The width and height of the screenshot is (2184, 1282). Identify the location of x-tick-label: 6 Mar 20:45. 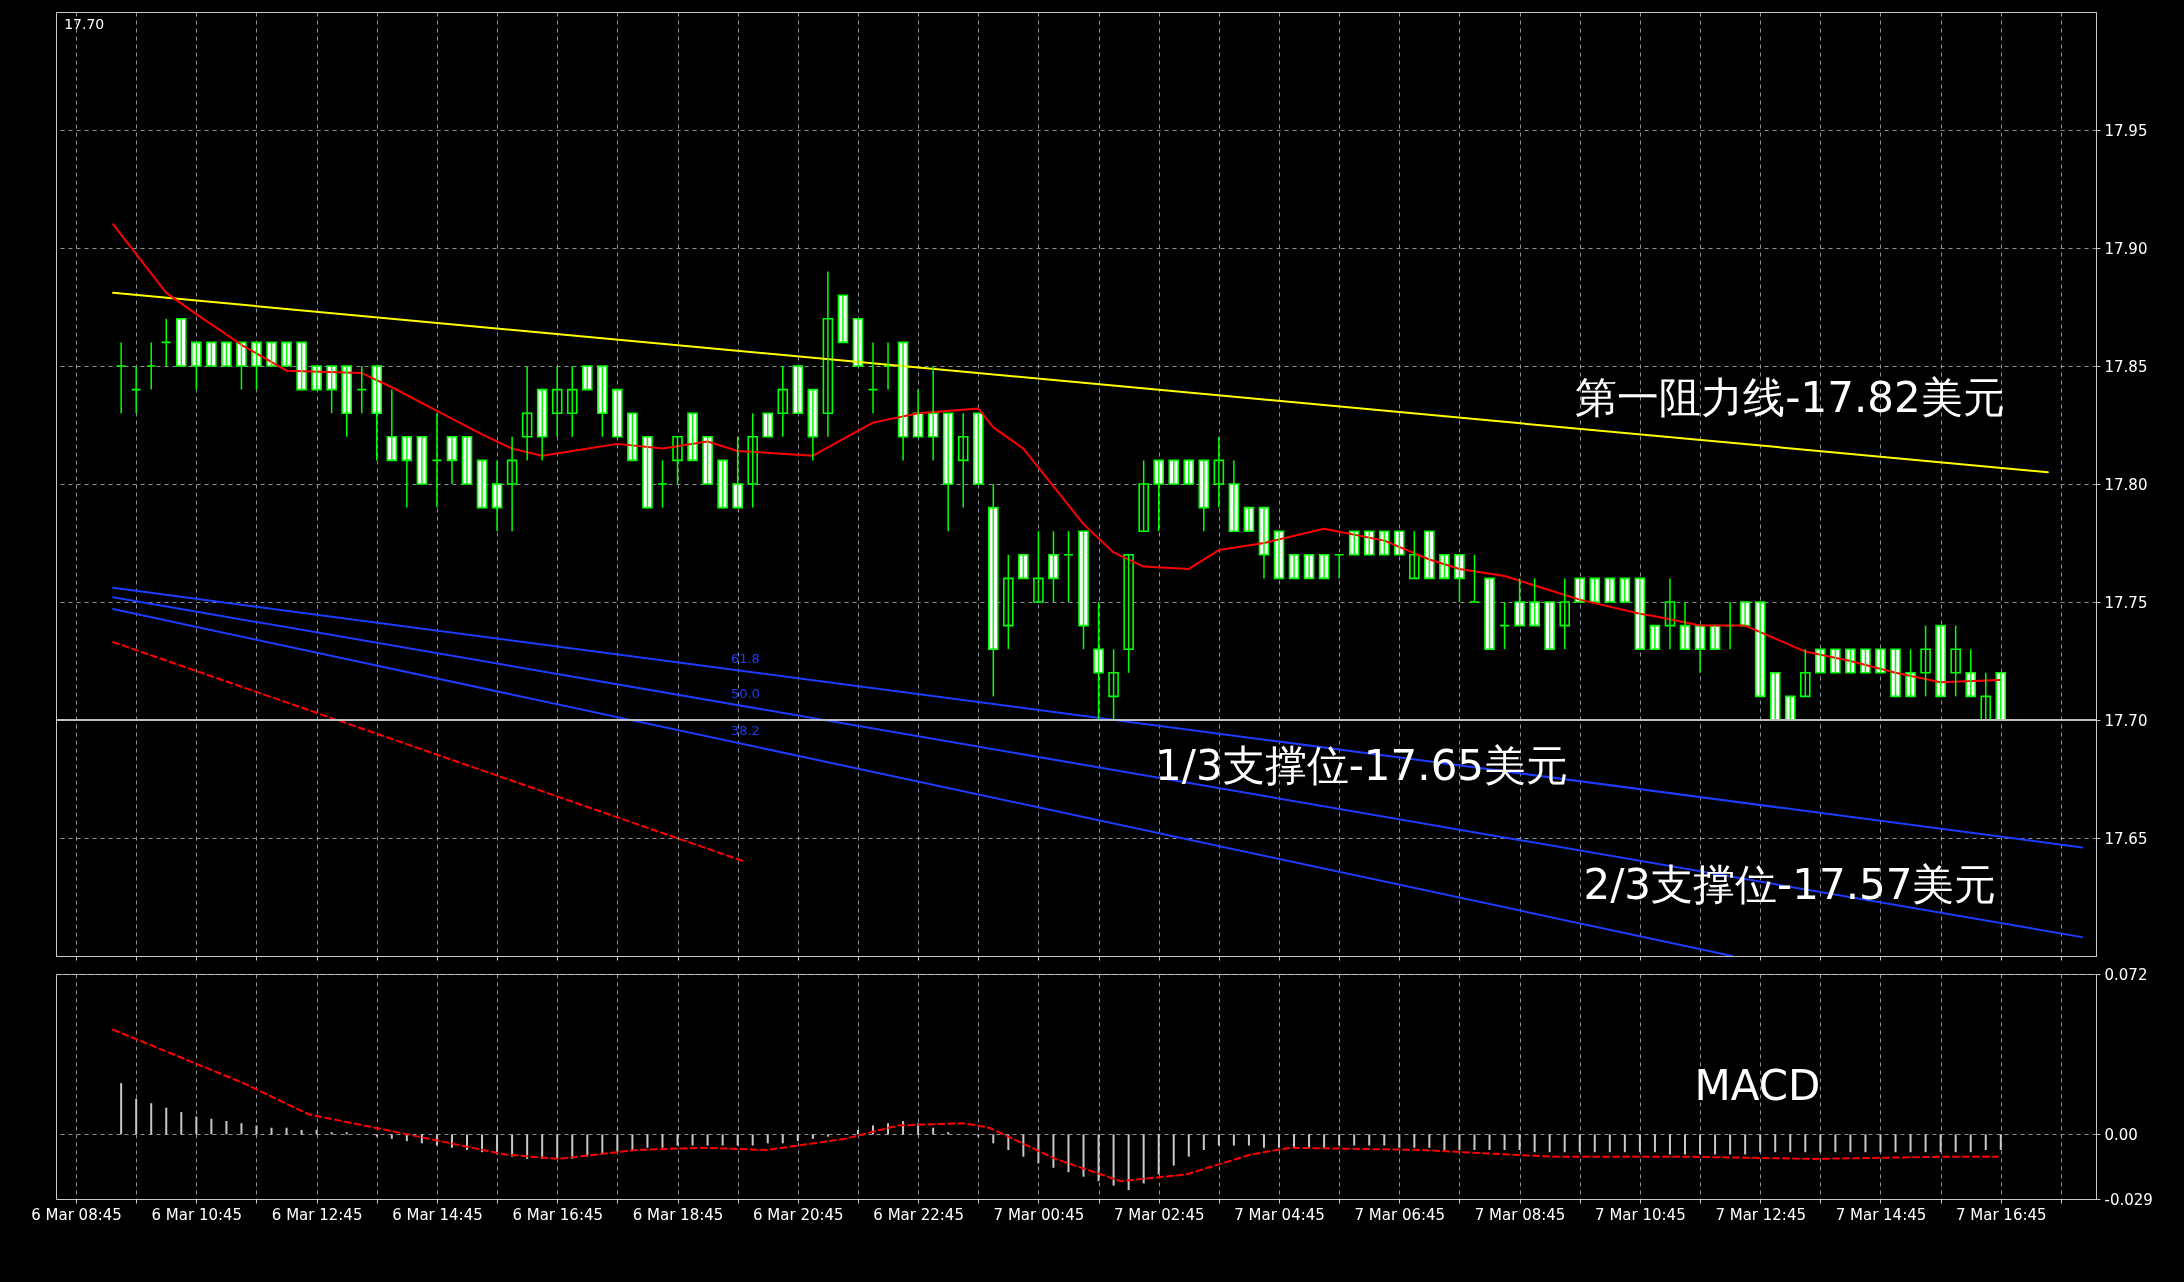
(798, 1214).